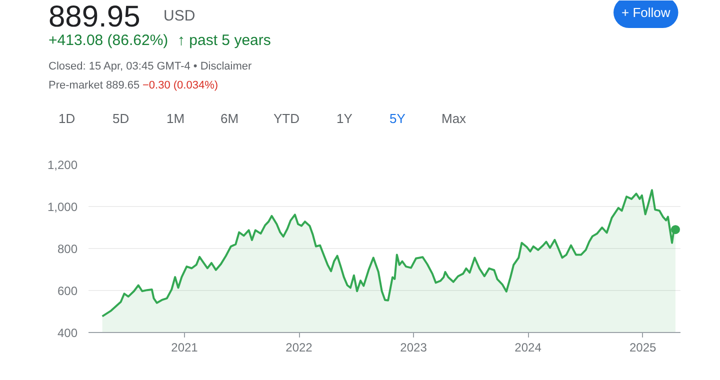  Describe the element at coordinates (180, 86) in the screenshot. I see `text: −0.30 (0.034%)` at that location.